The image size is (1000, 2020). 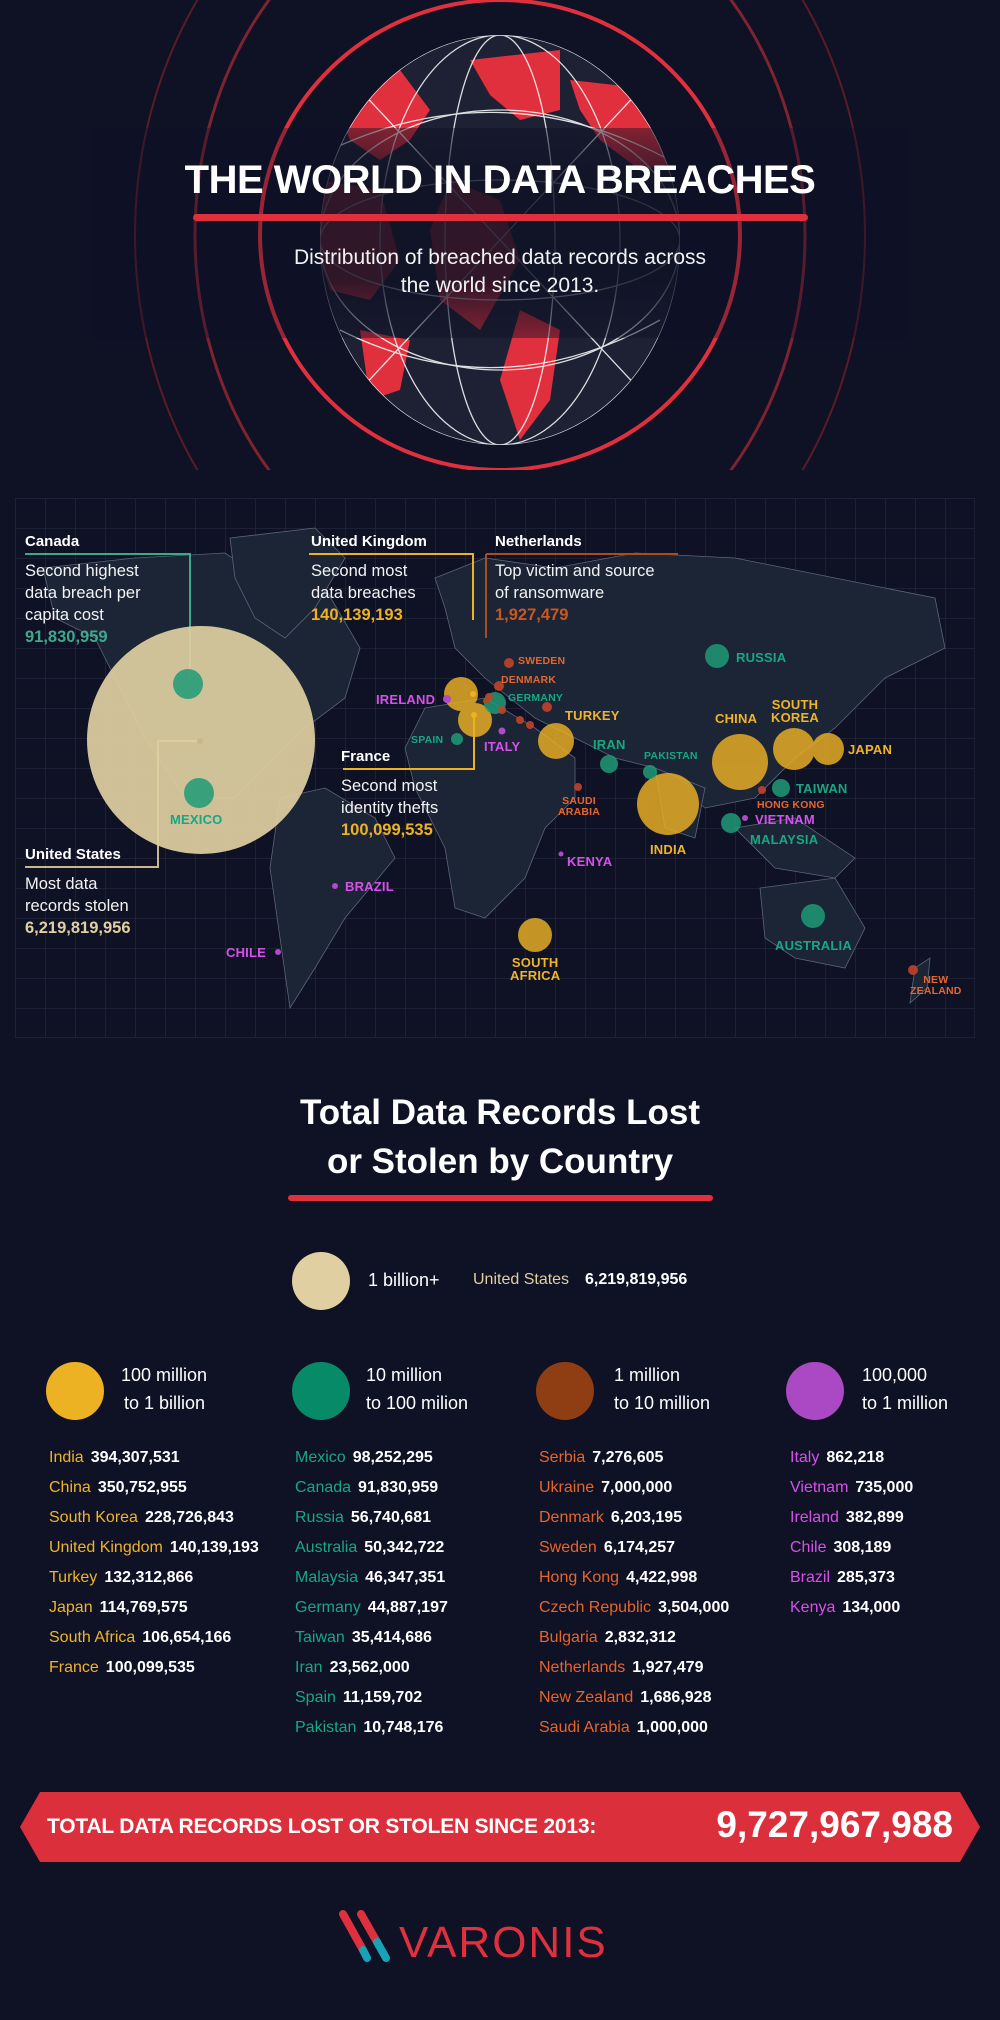 I want to click on map-label-ireland: IRELAND, so click(x=406, y=699).